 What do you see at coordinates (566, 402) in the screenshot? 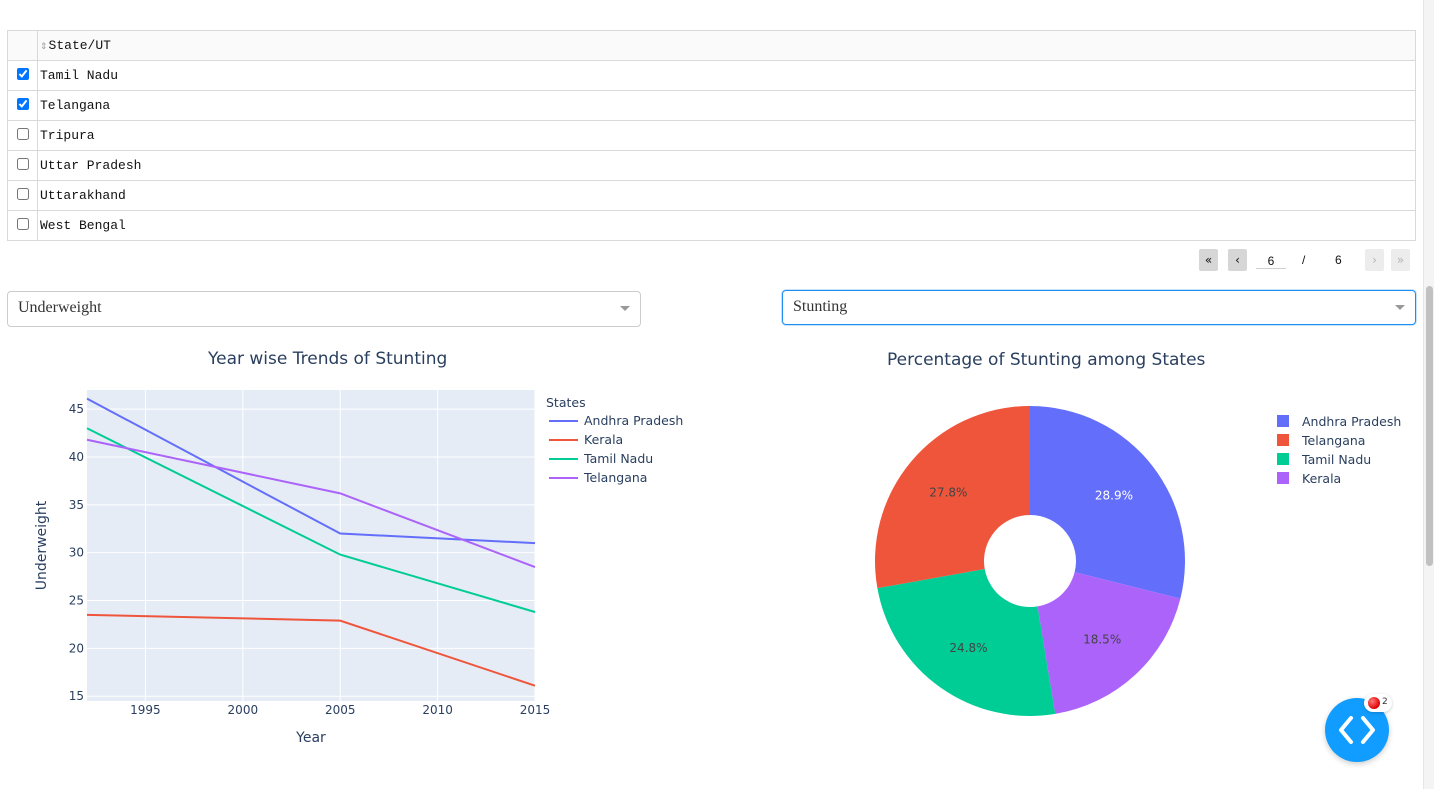
I see `legend-title: States` at bounding box center [566, 402].